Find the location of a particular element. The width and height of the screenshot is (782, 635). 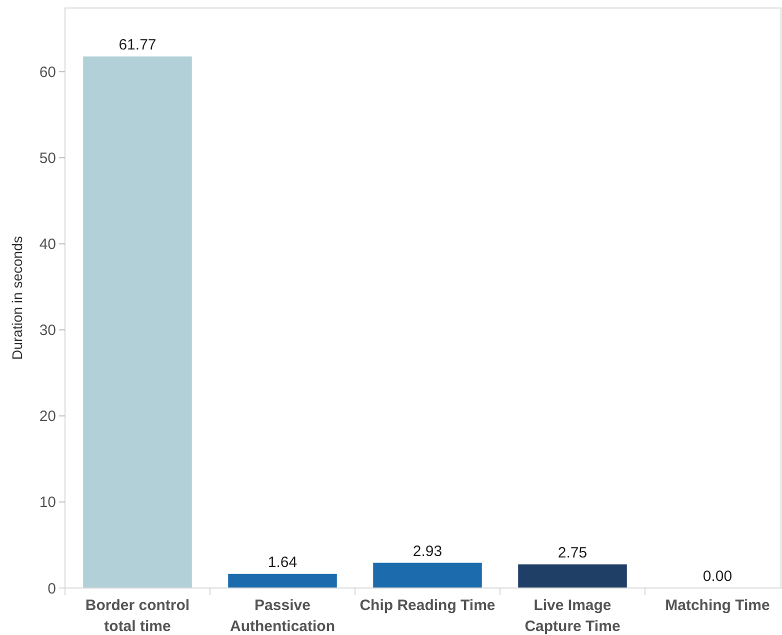

data-label: 2.93 is located at coordinates (427, 551).